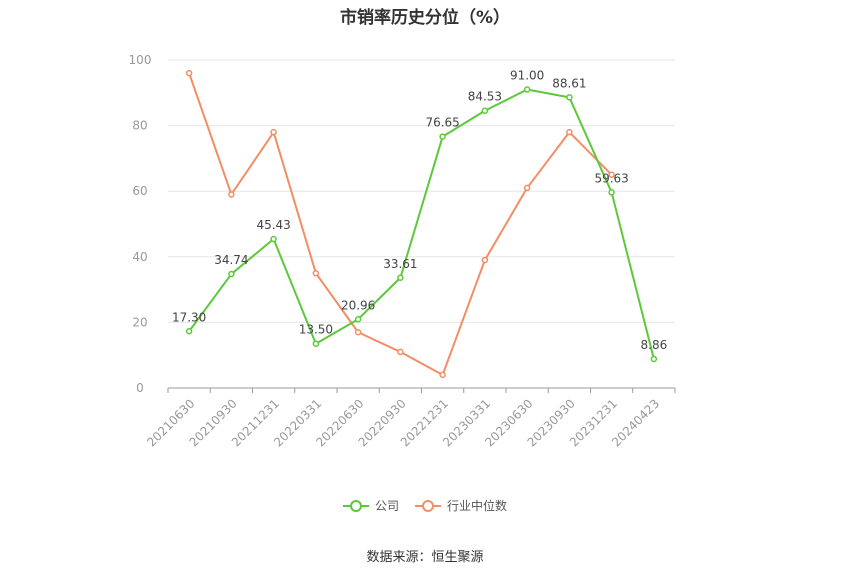  What do you see at coordinates (400, 264) in the screenshot?
I see `data-label-company: 33.61` at bounding box center [400, 264].